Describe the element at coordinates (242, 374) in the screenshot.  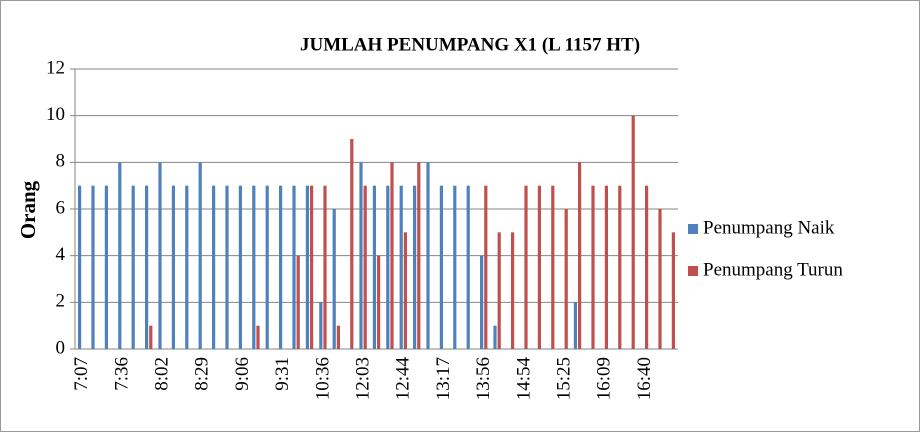
I see `x-tick-label: 9:06` at that location.